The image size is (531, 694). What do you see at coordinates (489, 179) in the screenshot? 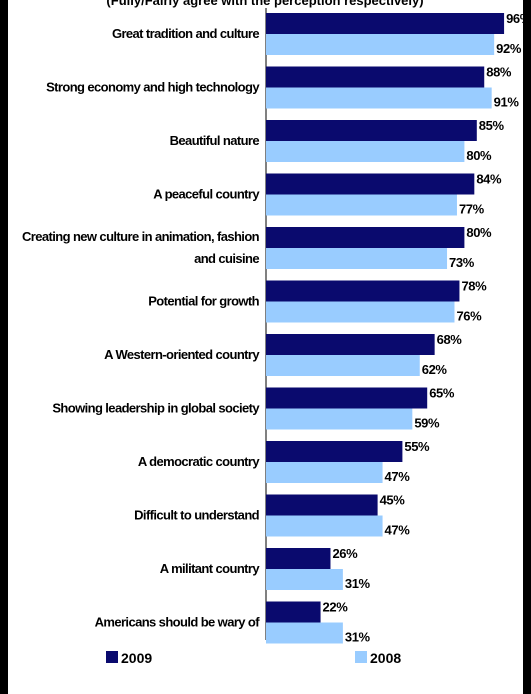
I see `value-label-2009-a-peaceful-country: 84%` at bounding box center [489, 179].